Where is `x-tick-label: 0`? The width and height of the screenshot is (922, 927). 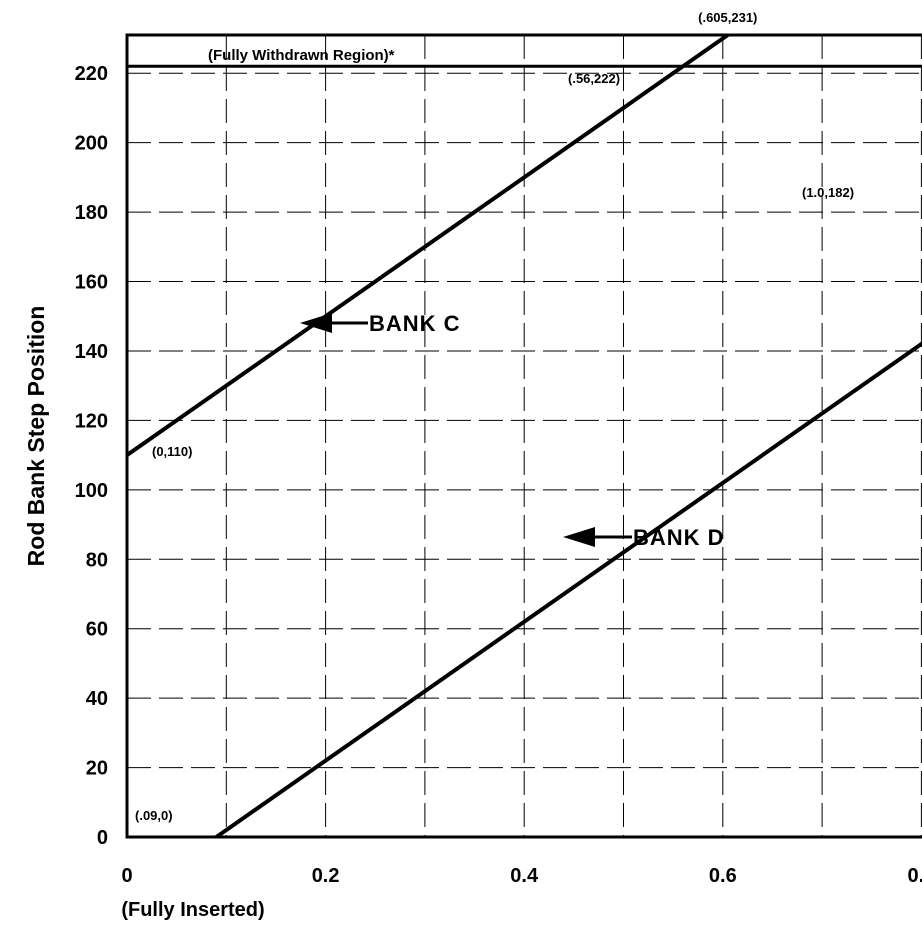 x-tick-label: 0 is located at coordinates (126, 876).